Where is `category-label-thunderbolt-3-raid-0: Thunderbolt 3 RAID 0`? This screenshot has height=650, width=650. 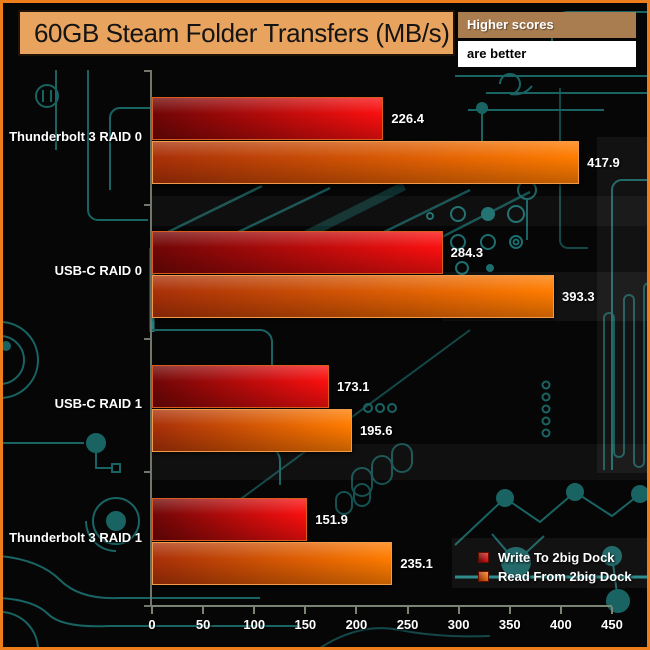
category-label-thunderbolt-3-raid-0: Thunderbolt 3 RAID 0 is located at coordinates (75, 136).